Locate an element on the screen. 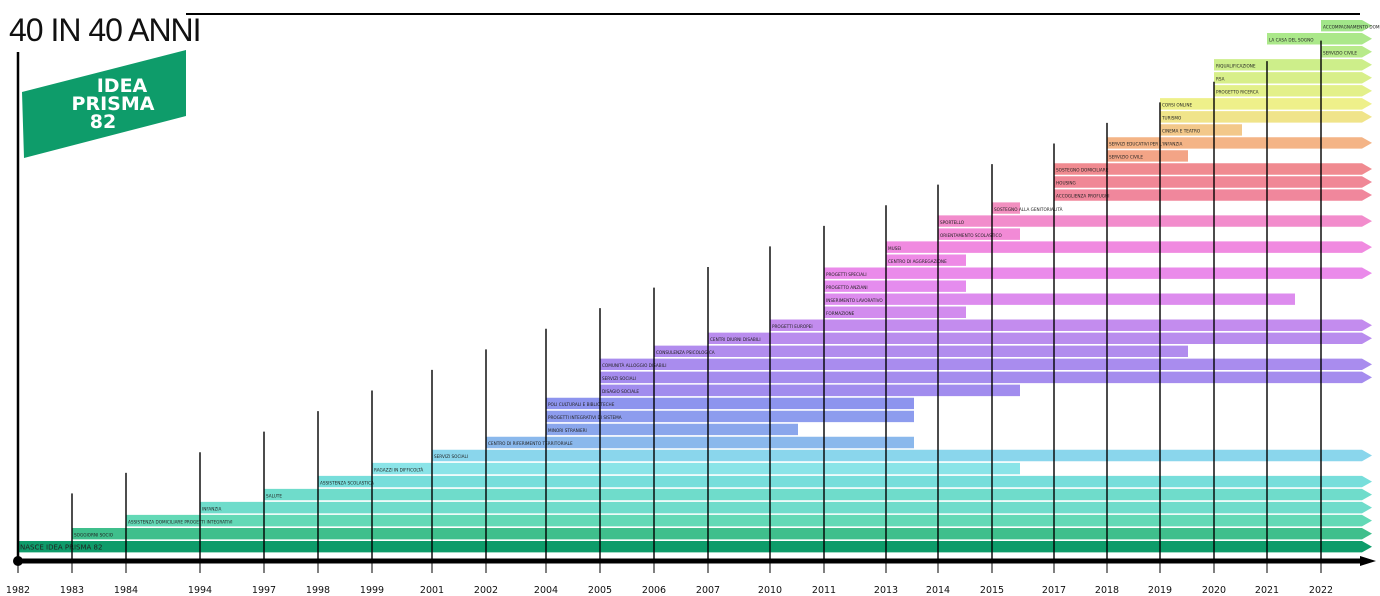 This screenshot has height=596, width=1380. axis-arrowhead is located at coordinates (1368, 561).